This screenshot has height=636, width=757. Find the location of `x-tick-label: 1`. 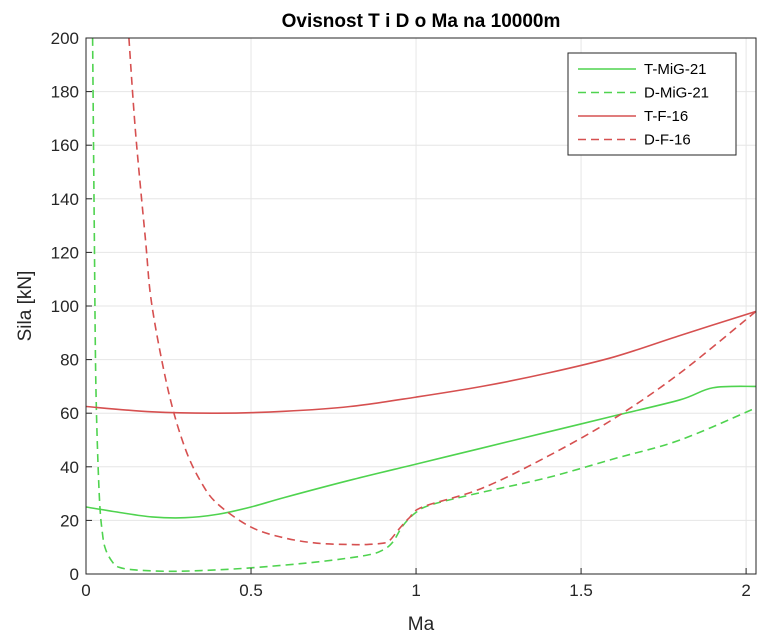

x-tick-label: 1 is located at coordinates (415, 590).